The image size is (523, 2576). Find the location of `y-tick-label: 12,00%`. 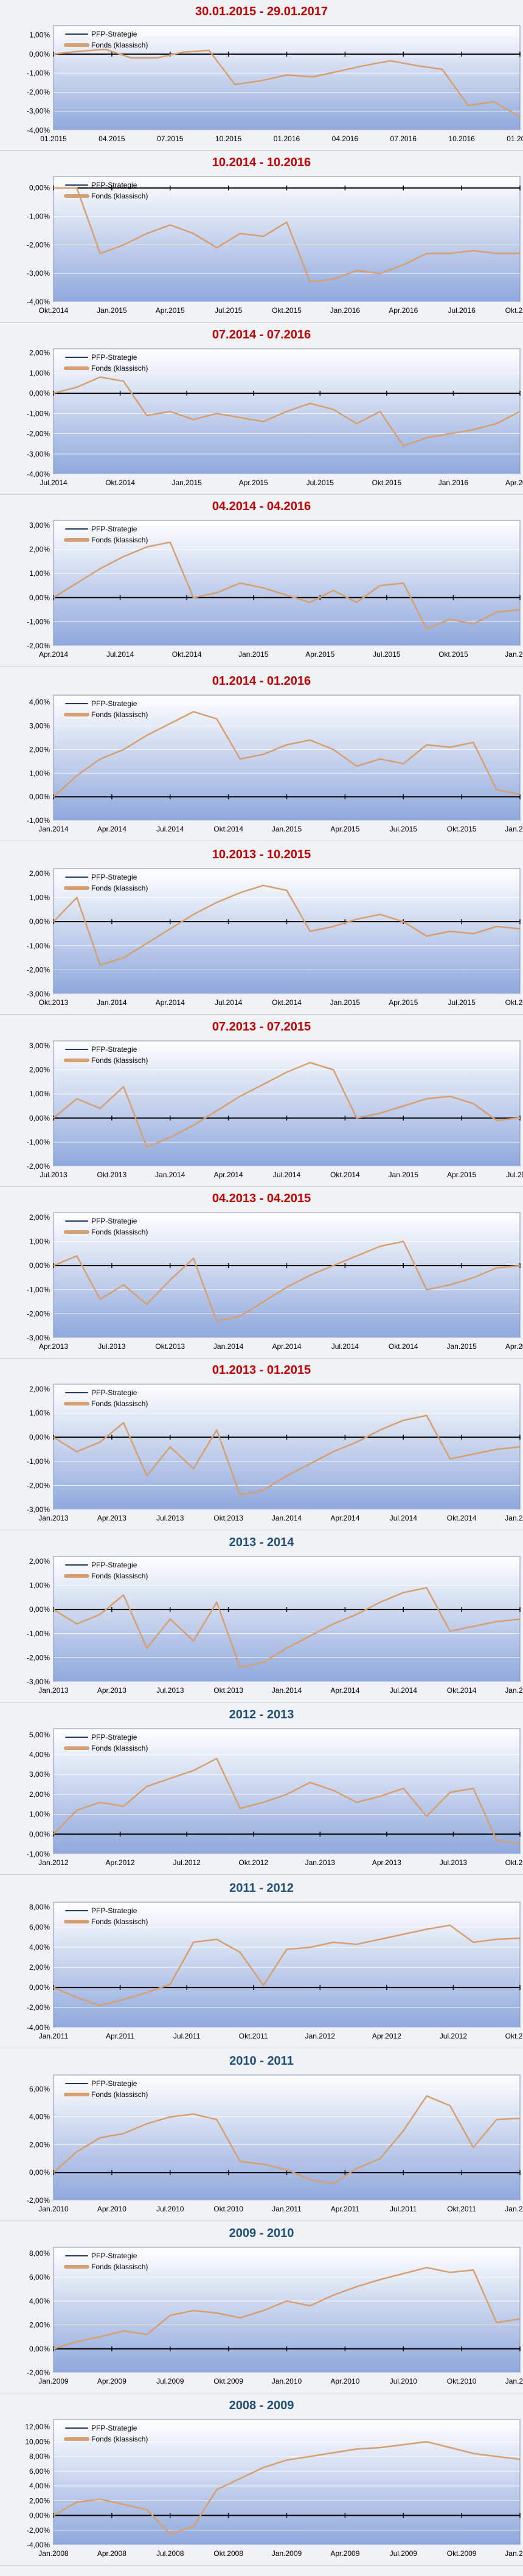

y-tick-label: 12,00% is located at coordinates (38, 2427).